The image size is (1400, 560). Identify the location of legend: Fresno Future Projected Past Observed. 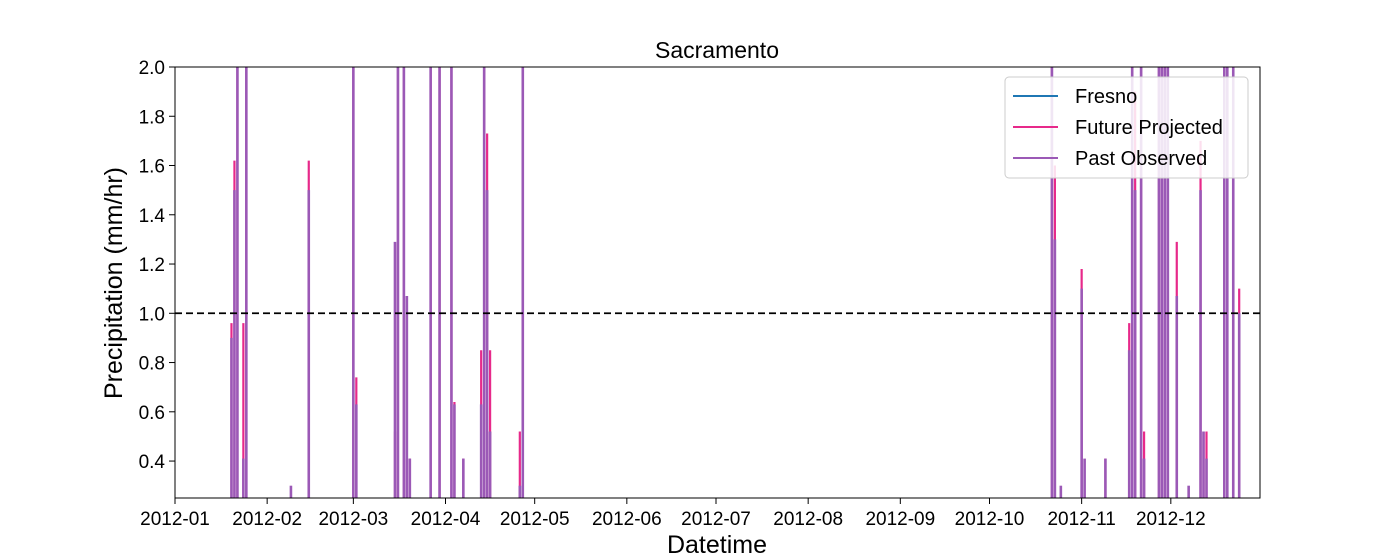
(1126, 127).